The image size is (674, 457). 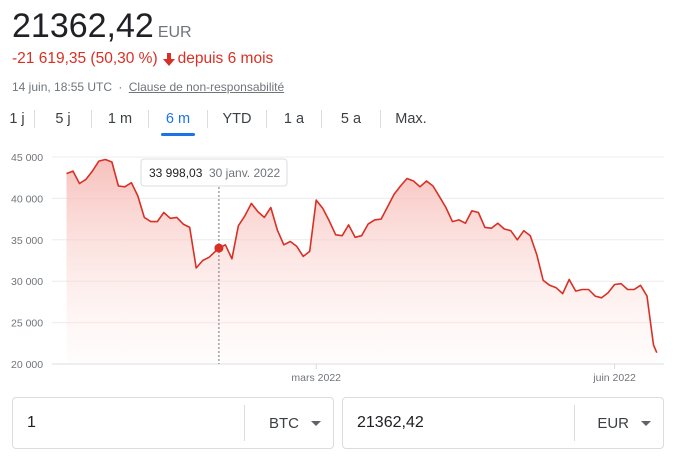 I want to click on change-row: -21 619,35 (50,30 %) depuis 6 mois, so click(x=142, y=59).